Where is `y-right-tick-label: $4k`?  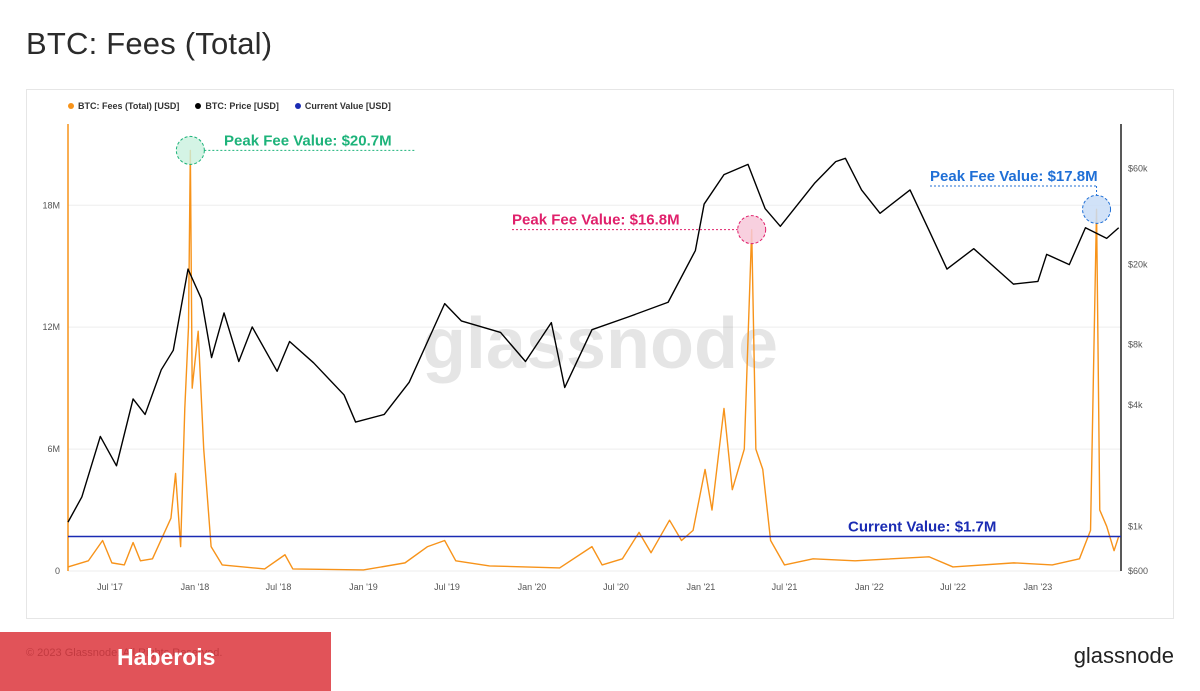 y-right-tick-label: $4k is located at coordinates (1135, 405).